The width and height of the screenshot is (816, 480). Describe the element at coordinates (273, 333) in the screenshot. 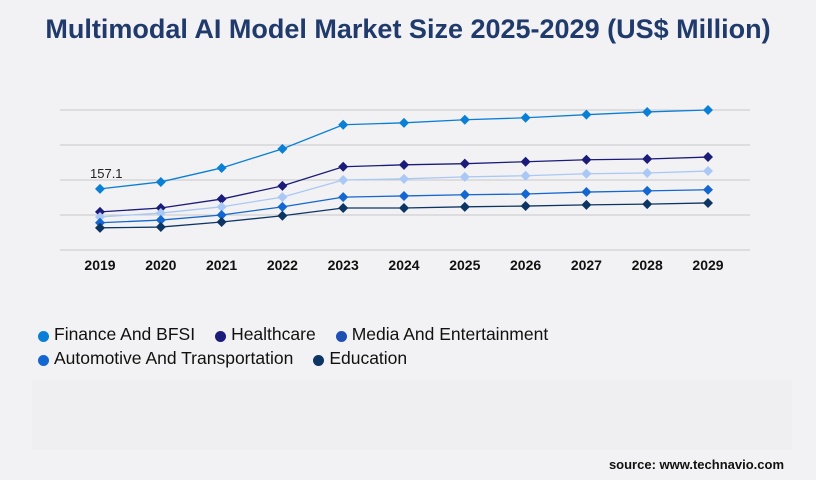

I see `legend-label: Healthcare` at that location.